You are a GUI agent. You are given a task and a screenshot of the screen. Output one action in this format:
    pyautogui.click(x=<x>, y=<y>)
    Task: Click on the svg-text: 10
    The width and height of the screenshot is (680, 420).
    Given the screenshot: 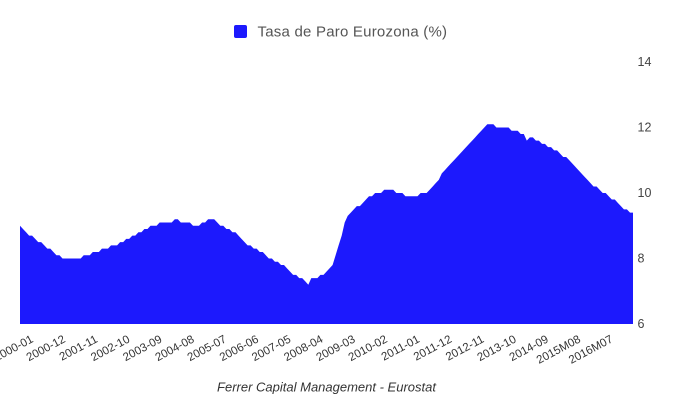 What is the action you would take?
    pyautogui.click(x=645, y=193)
    